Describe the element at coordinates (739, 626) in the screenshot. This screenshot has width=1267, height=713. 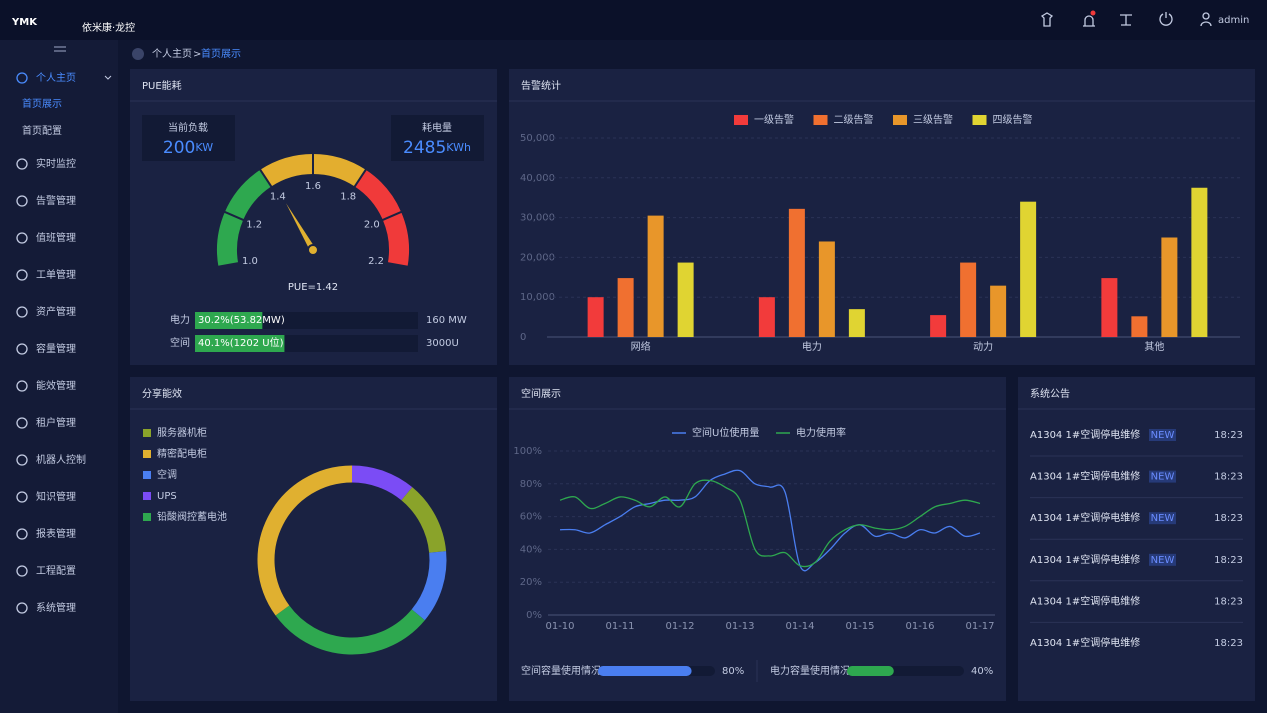
I see `x-tick-label: 01-13` at that location.